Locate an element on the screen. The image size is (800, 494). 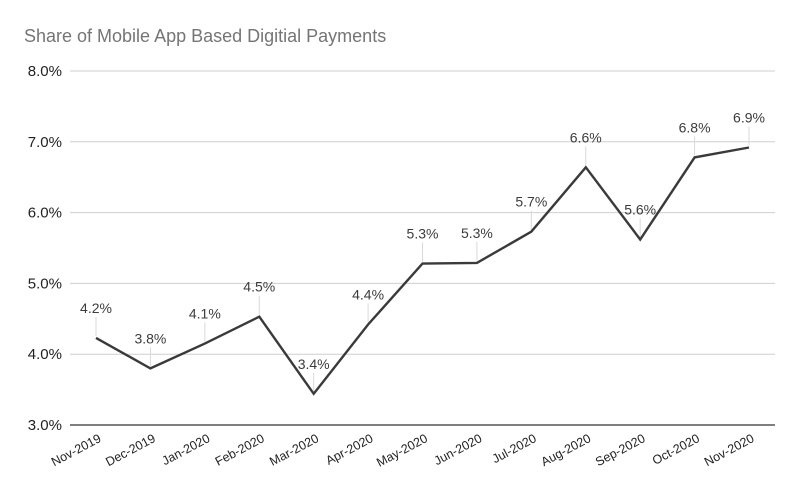
y-tick-label: 6.0% is located at coordinates (45, 213).